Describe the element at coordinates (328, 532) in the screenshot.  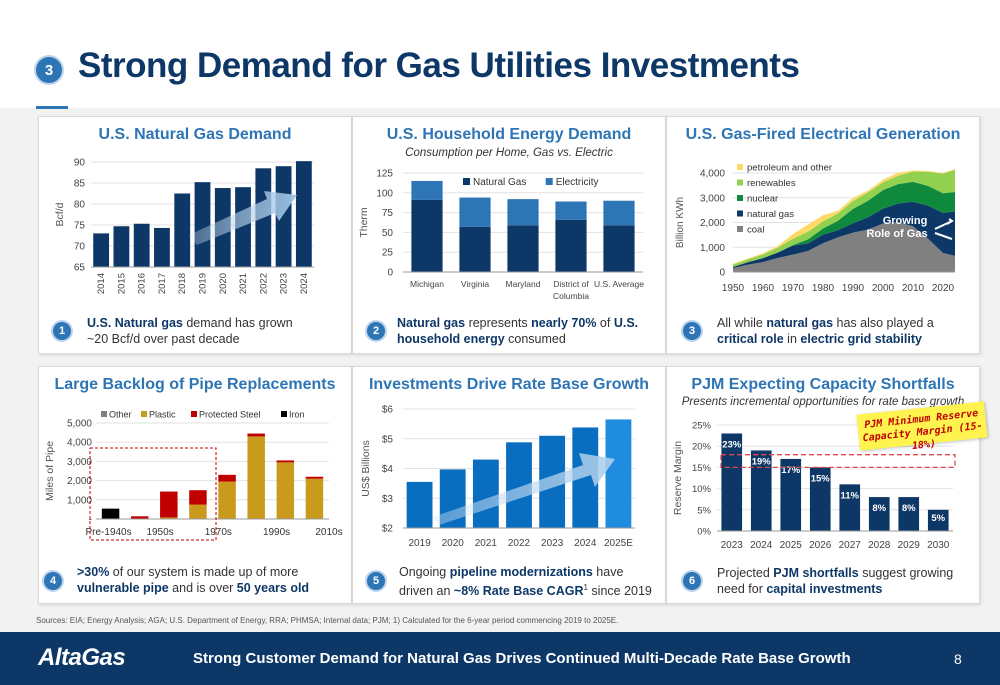
I see `x-tick-label: 2010s` at that location.